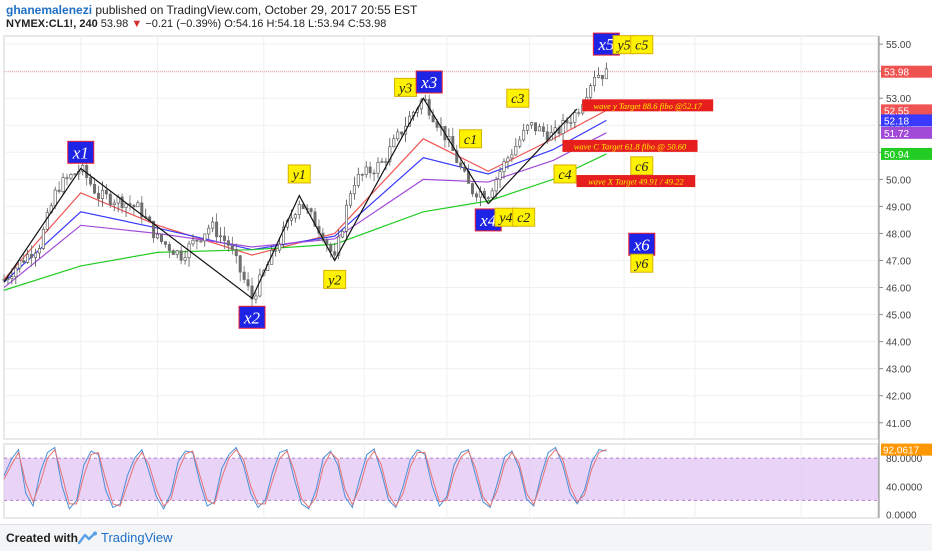 This screenshot has height=551, width=932. What do you see at coordinates (642, 263) in the screenshot?
I see `wave-label-box-y6` at bounding box center [642, 263].